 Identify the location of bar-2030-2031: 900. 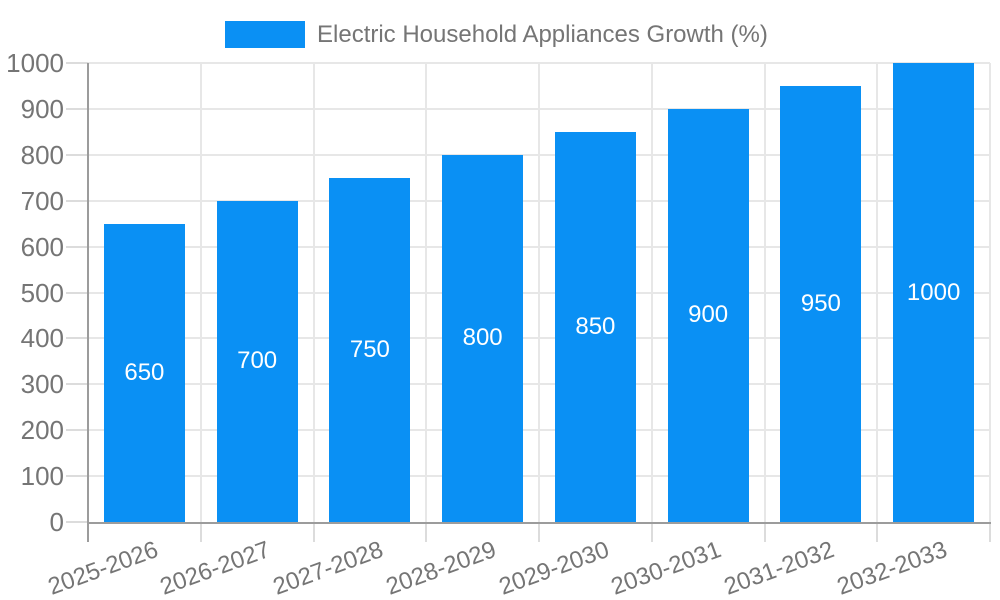
(708, 315).